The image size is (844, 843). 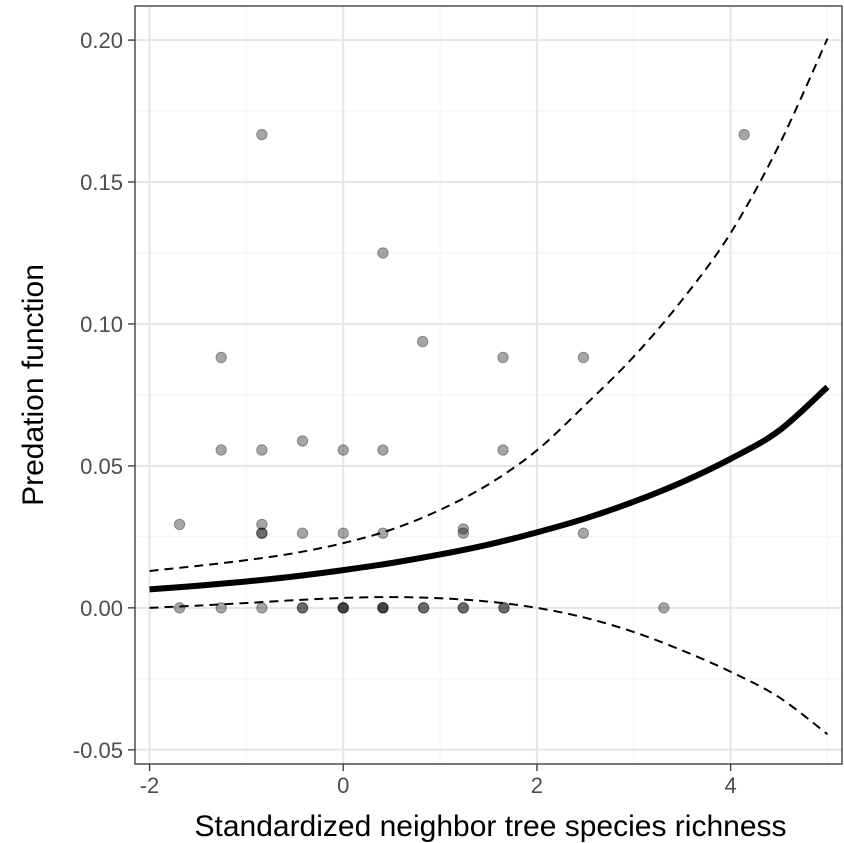 What do you see at coordinates (438, 781) in the screenshot?
I see `x-axis-ticks: -2 0 2 4` at bounding box center [438, 781].